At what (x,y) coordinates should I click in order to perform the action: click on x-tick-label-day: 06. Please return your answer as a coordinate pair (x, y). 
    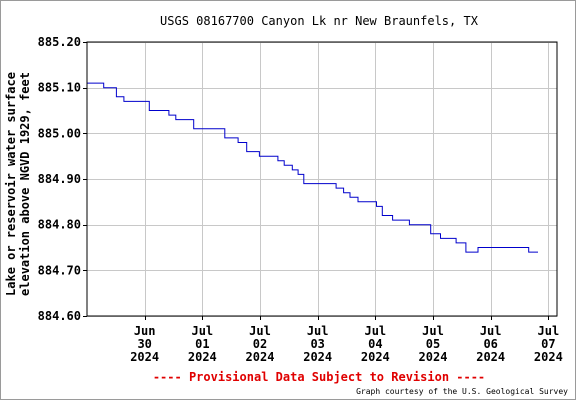
    Looking at the image, I should click on (490, 344).